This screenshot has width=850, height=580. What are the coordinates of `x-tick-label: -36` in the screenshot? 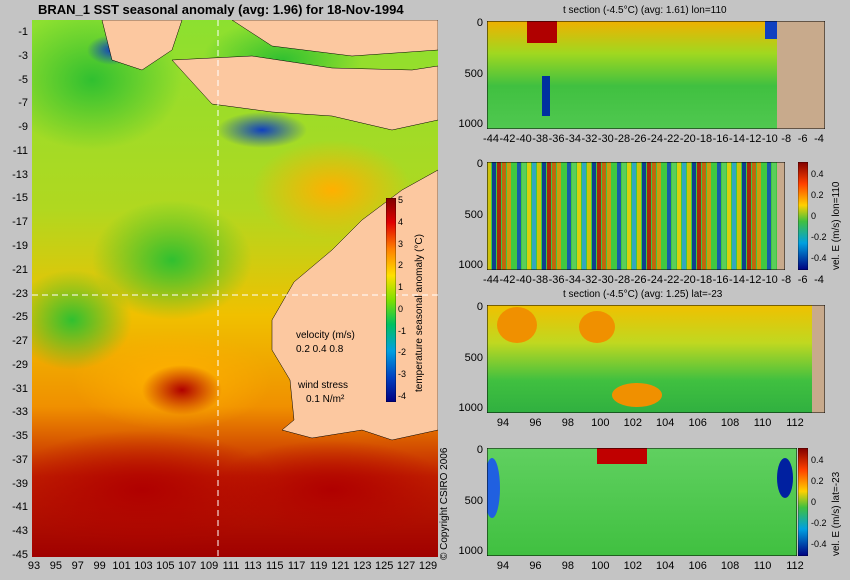 It's located at (556, 280).